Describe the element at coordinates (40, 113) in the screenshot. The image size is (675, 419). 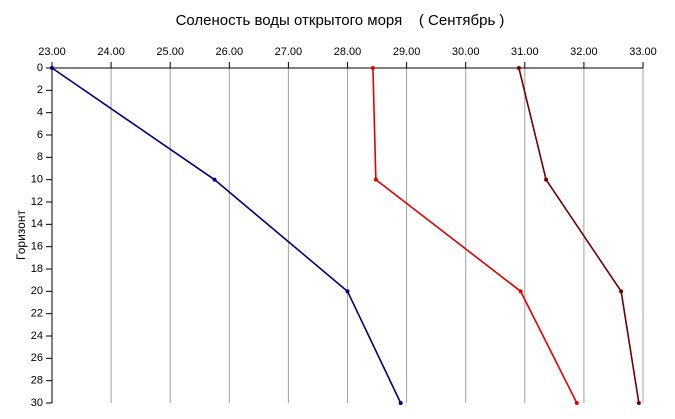
I see `y-tick-label: 4` at that location.